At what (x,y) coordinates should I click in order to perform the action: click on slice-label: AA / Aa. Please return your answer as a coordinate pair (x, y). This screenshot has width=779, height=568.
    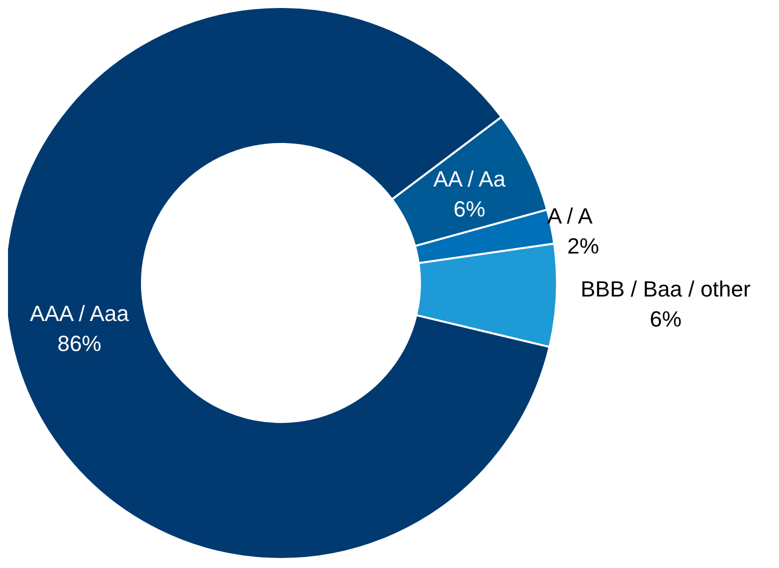
    Looking at the image, I should click on (469, 179).